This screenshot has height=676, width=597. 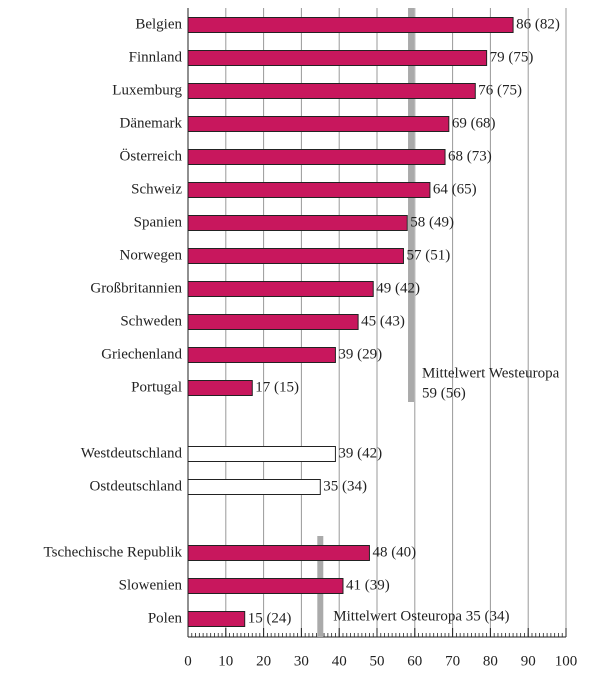 What do you see at coordinates (428, 255) in the screenshot?
I see `data-label: 57 (51)` at bounding box center [428, 255].